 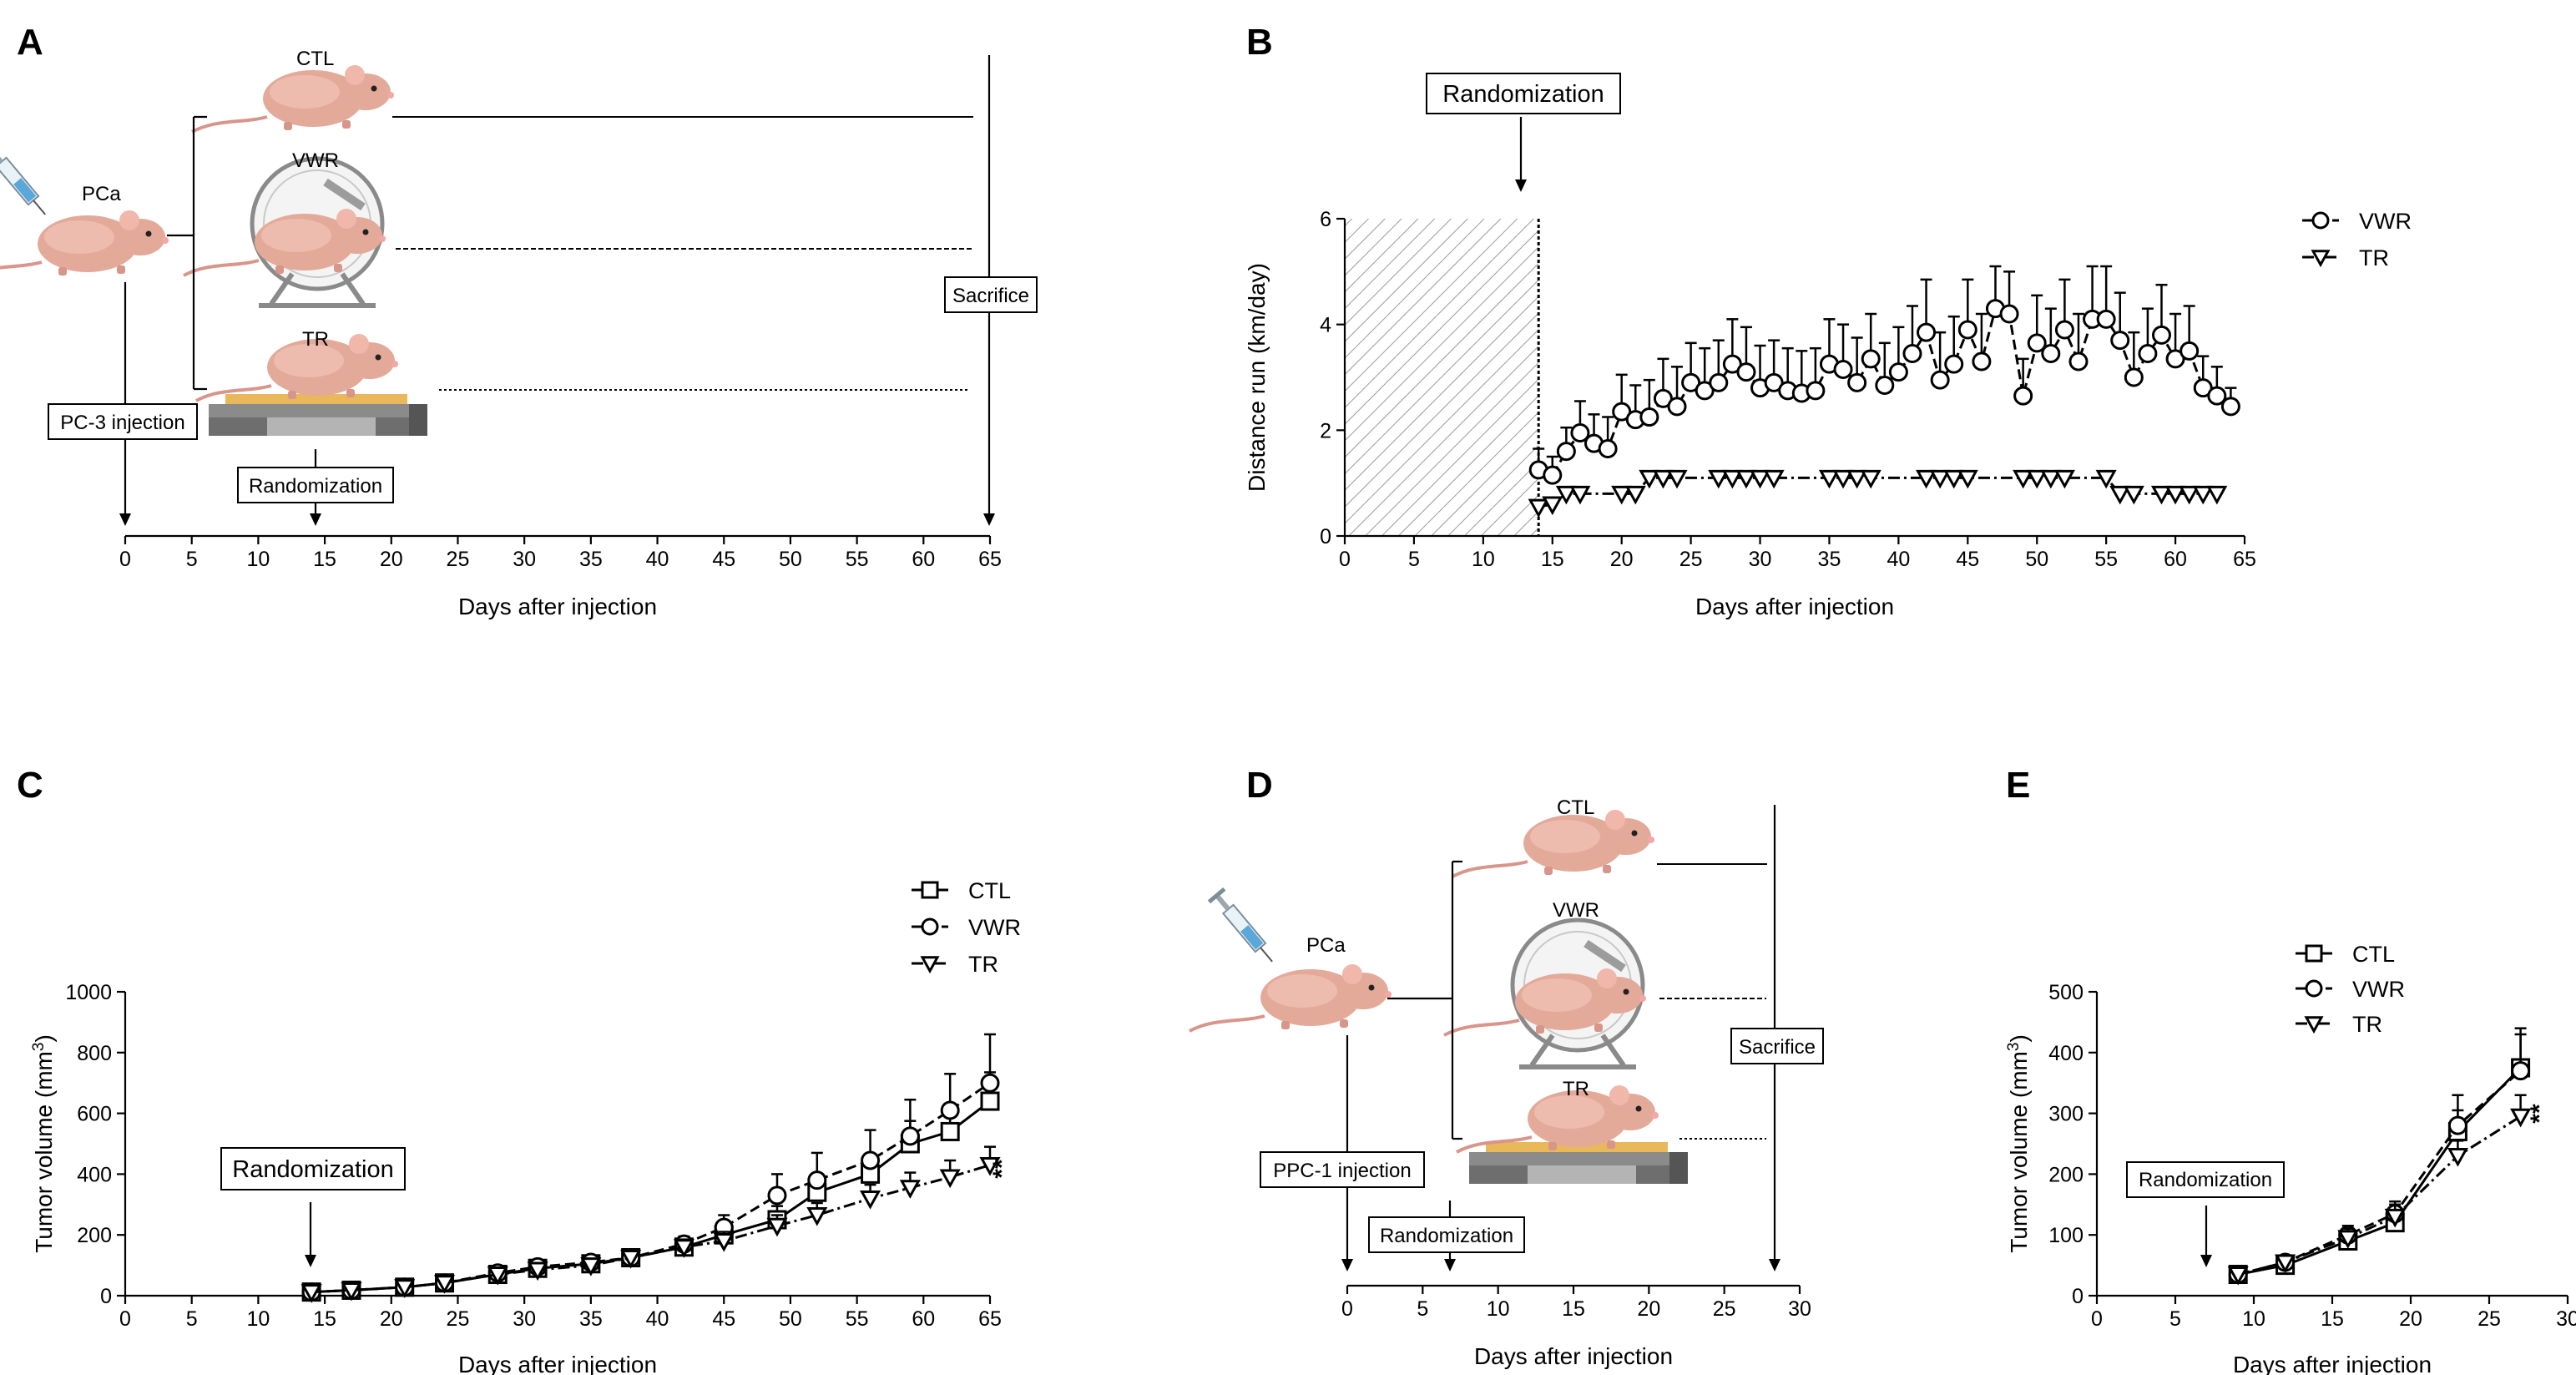 What do you see at coordinates (1424, 1000) in the screenshot?
I see `group-bracket` at bounding box center [1424, 1000].